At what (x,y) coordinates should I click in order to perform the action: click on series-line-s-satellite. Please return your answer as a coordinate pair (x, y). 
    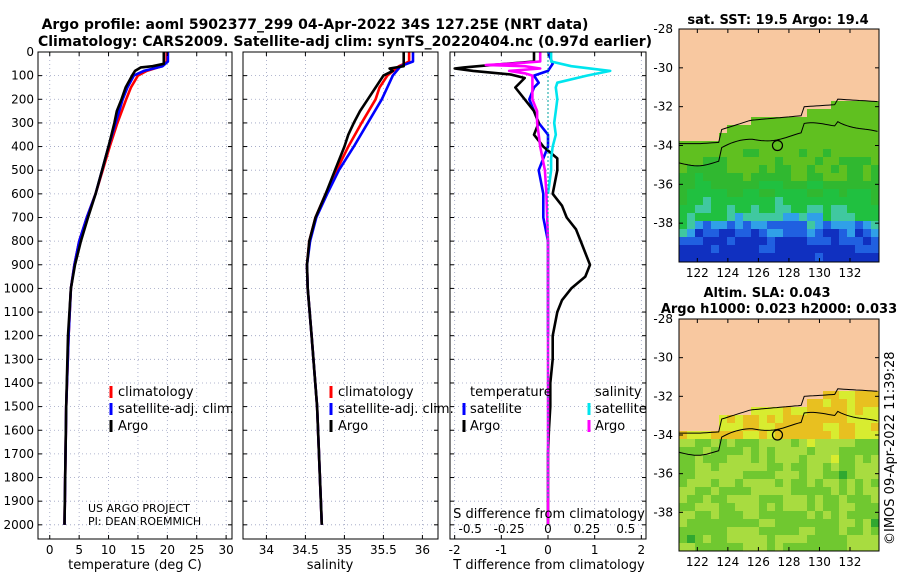
    Looking at the image, I should click on (579, 123).